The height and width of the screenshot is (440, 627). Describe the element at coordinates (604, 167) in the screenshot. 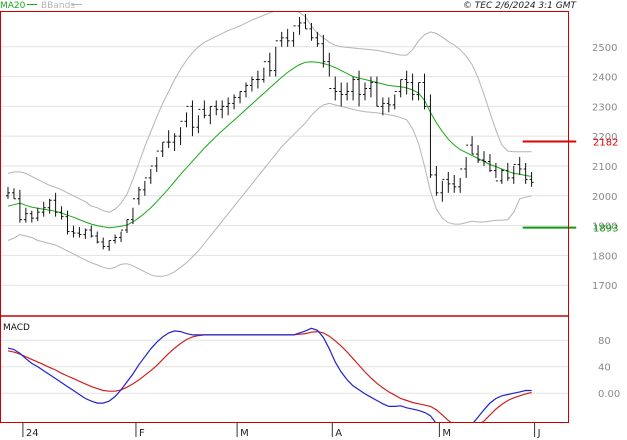

I see `price-y-tick-label: 2100` at that location.